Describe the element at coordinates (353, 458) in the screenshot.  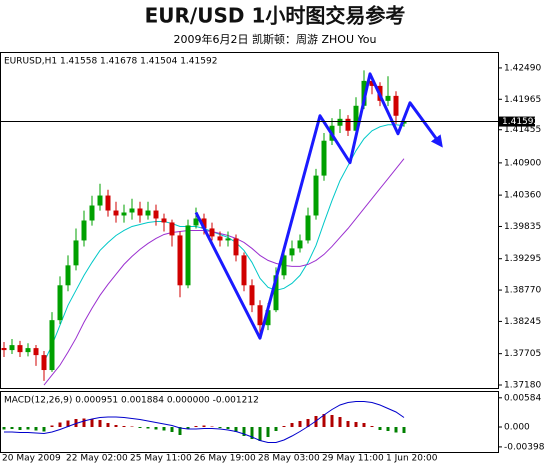
I see `x-tick-label: 29 May 11:00` at that location.